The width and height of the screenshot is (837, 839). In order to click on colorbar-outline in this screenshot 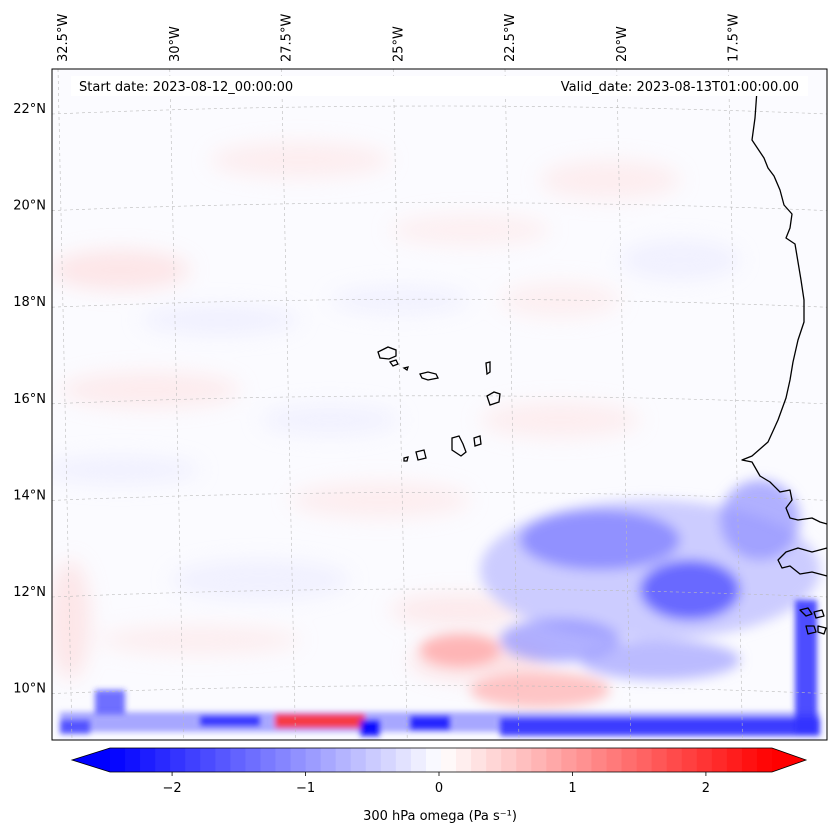, I will do `click(439, 760)`.